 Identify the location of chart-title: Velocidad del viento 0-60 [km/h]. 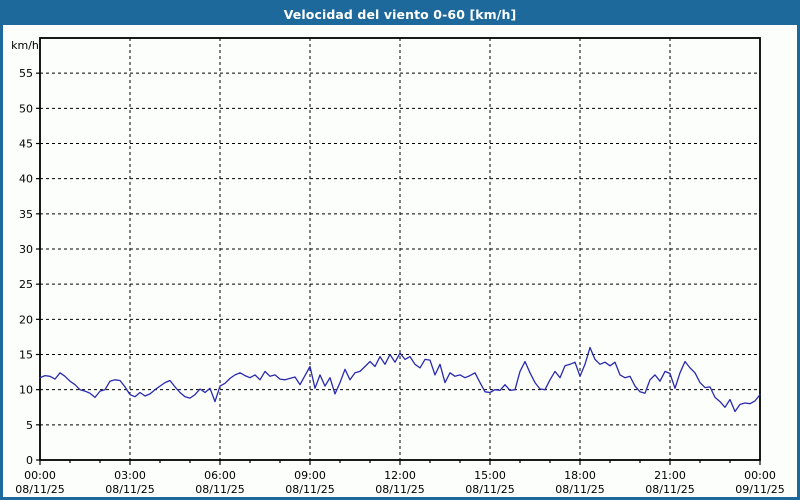
(400, 14).